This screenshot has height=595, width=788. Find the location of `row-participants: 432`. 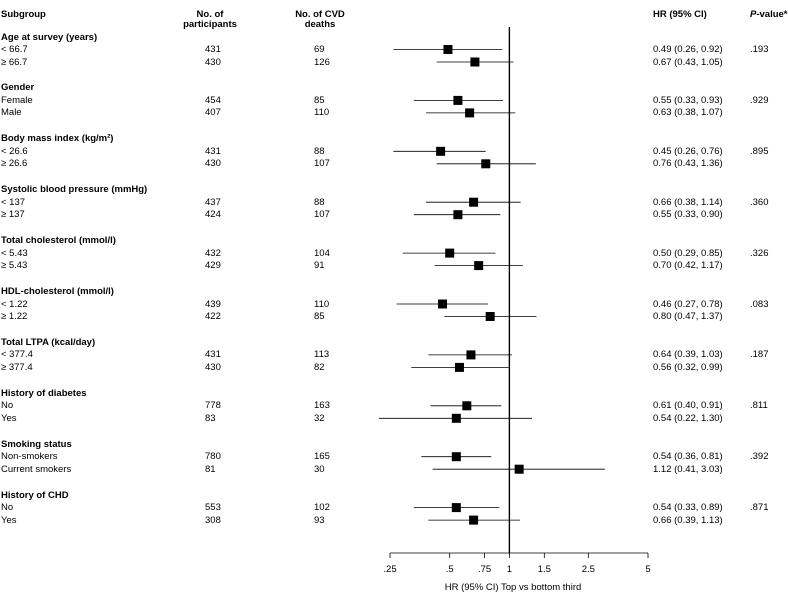

row-participants: 432 is located at coordinates (213, 253).